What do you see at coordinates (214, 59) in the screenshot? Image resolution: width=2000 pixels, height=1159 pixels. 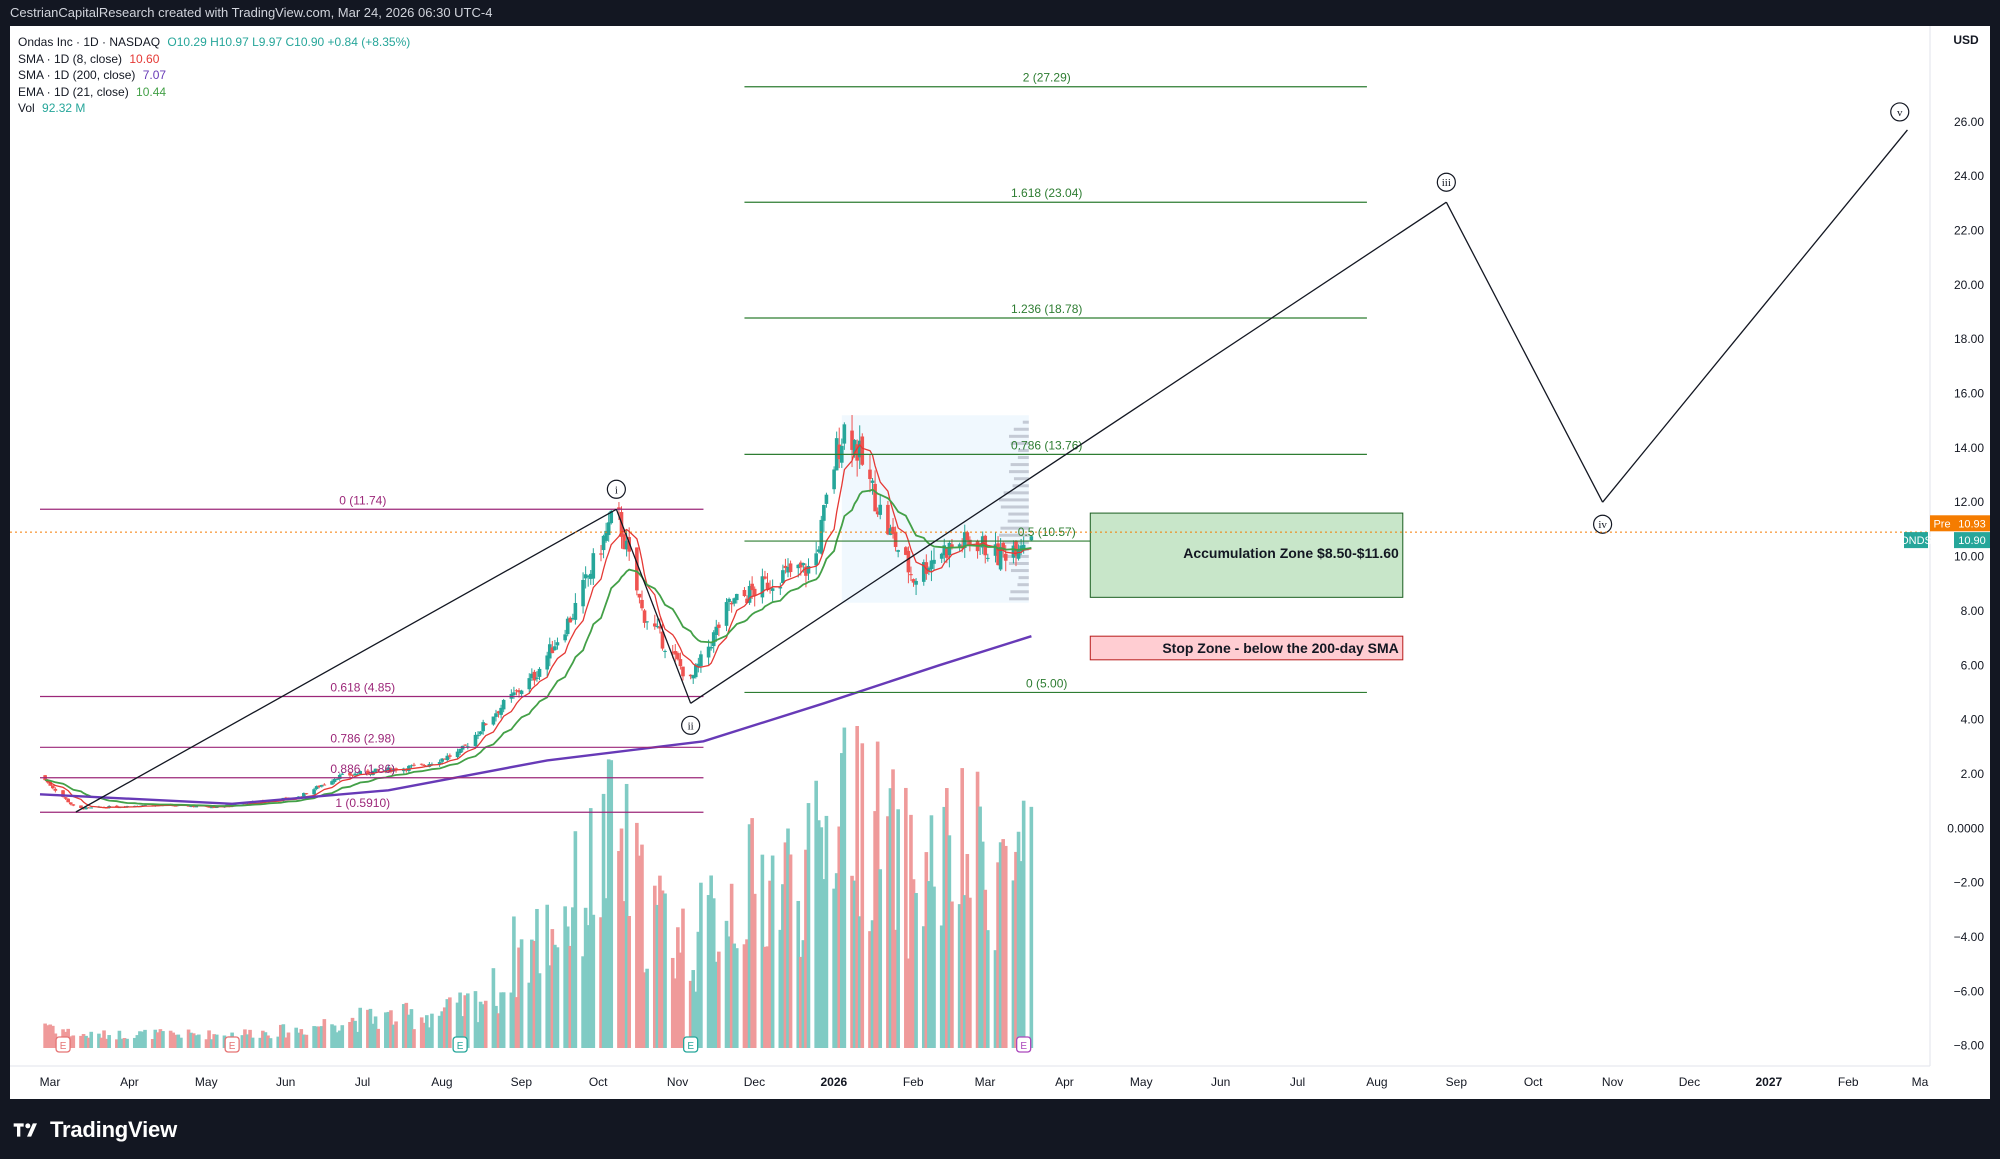 I see `legend-sma8-row: SMA · 1D (8, close) 10.60` at bounding box center [214, 59].